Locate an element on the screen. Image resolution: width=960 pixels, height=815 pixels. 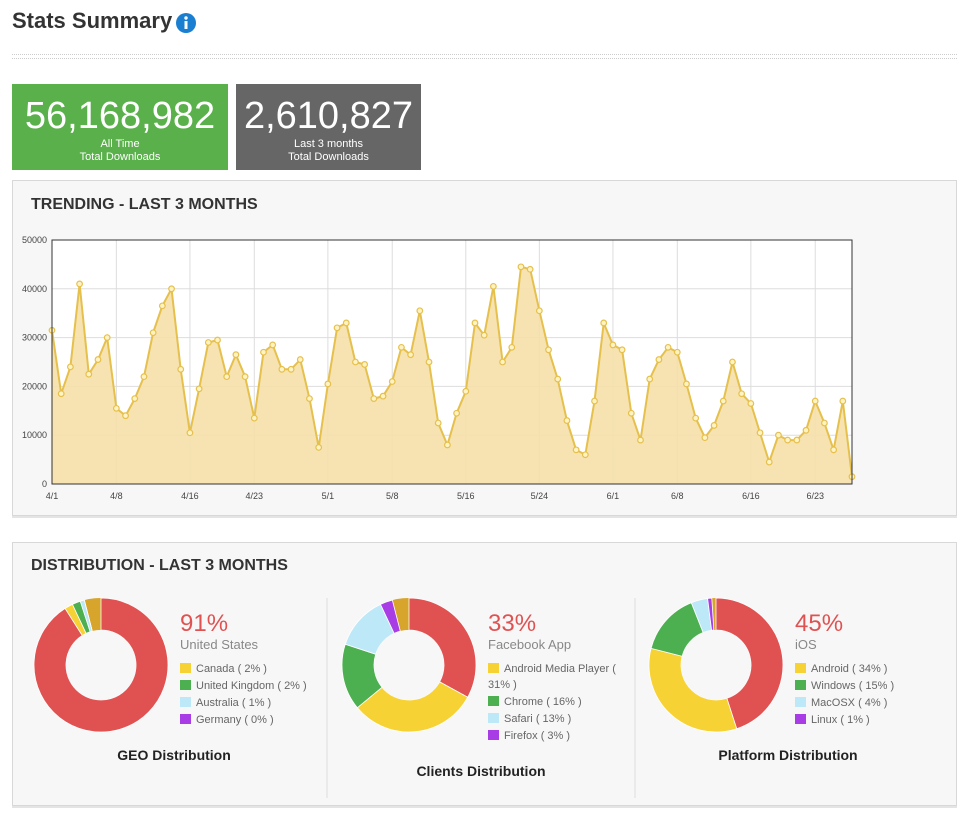
page-title: Stats Summary is located at coordinates (92, 20).